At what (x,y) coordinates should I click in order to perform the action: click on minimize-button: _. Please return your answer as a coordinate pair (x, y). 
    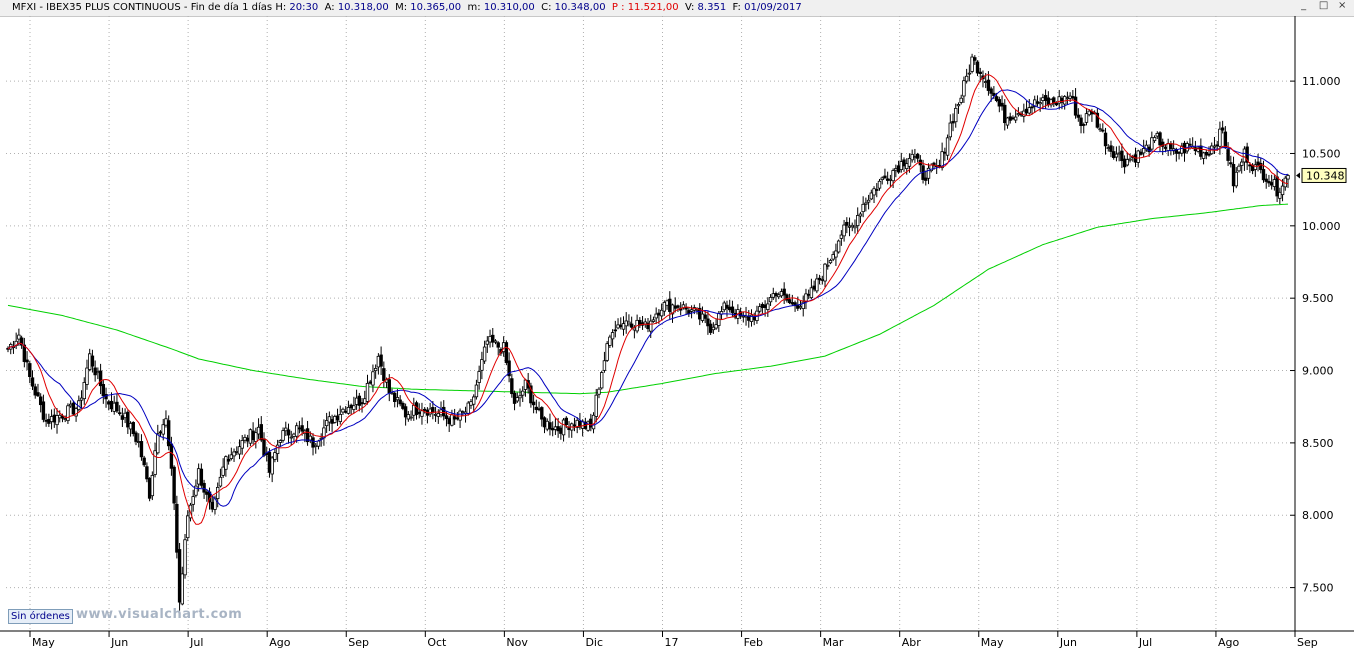
    Looking at the image, I should click on (1306, 5).